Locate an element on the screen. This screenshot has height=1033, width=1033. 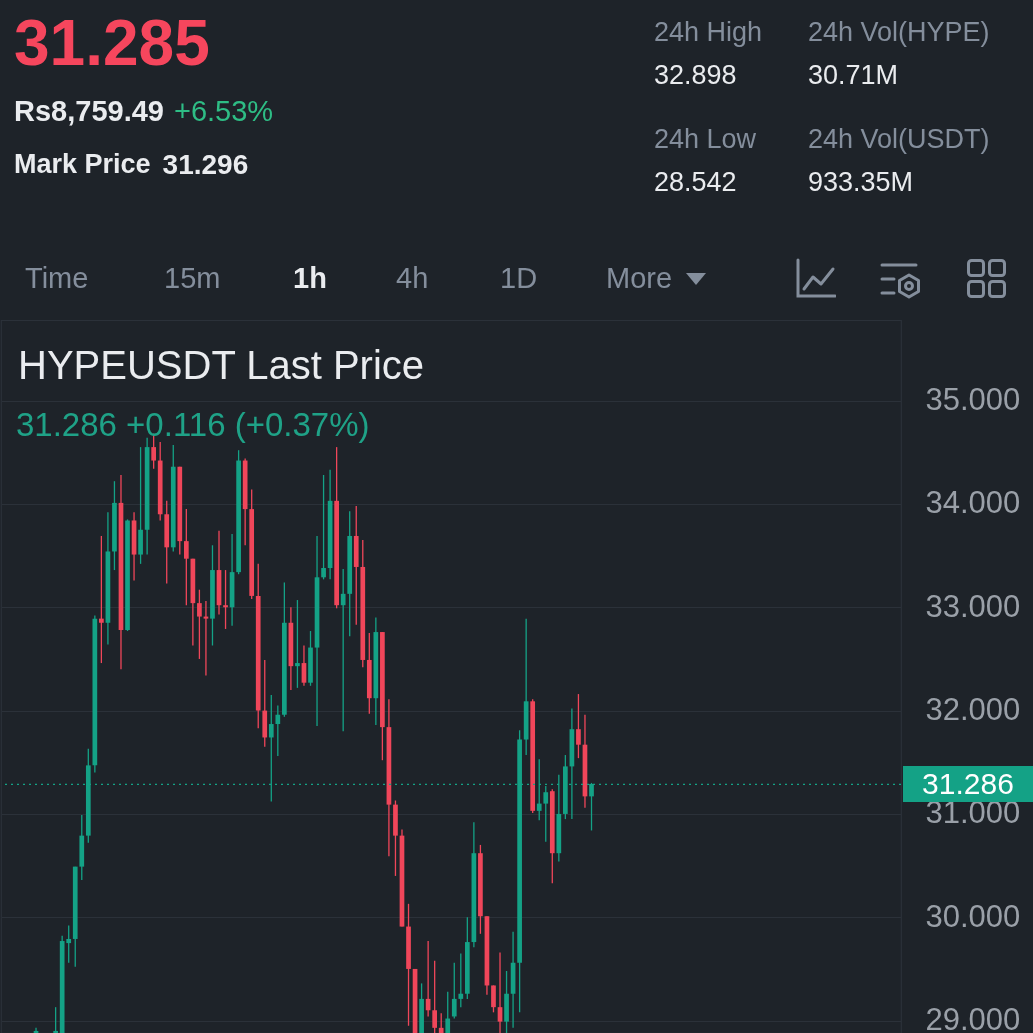
text: Mark Price is located at coordinates (82, 165).